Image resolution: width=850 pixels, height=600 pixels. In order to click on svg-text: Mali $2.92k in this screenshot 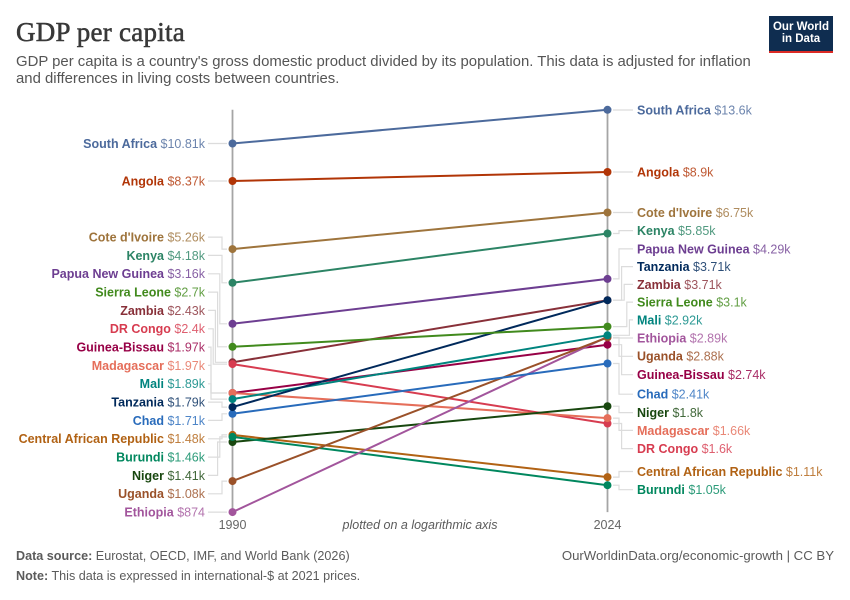, I will do `click(670, 320)`.